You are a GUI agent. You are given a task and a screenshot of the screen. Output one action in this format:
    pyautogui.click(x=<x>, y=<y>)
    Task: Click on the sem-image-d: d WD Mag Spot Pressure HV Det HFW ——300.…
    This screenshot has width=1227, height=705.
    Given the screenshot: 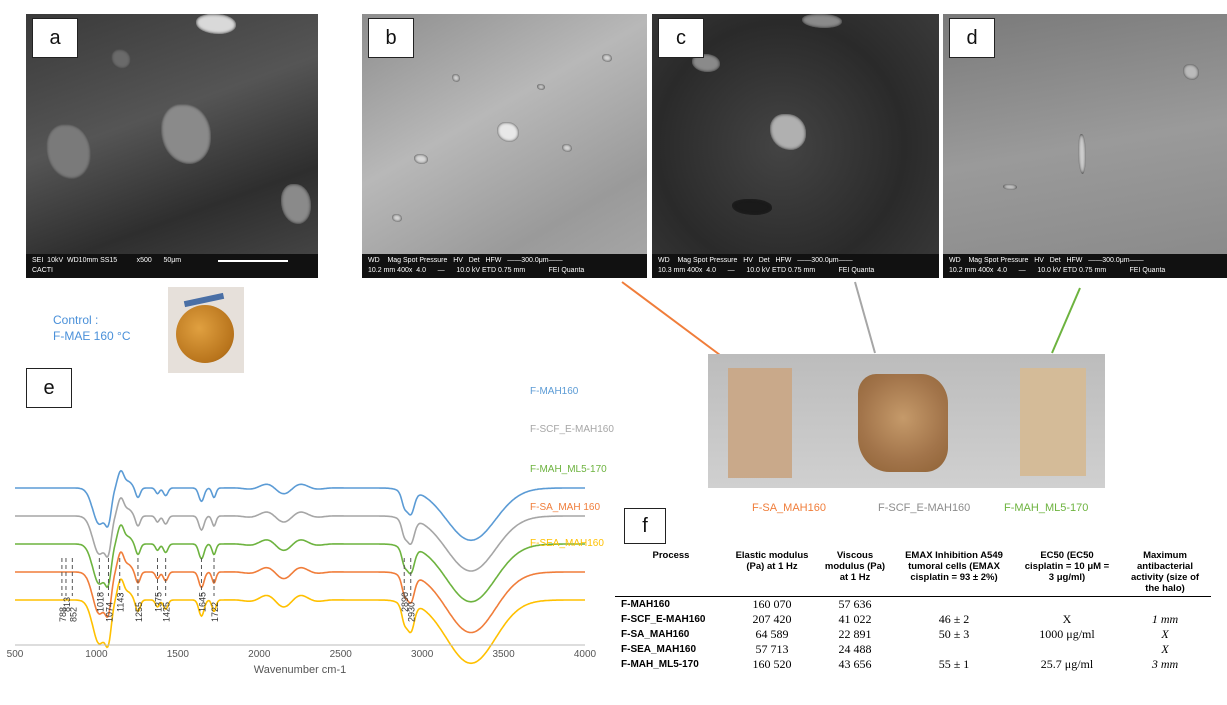 What is the action you would take?
    pyautogui.click(x=1085, y=146)
    